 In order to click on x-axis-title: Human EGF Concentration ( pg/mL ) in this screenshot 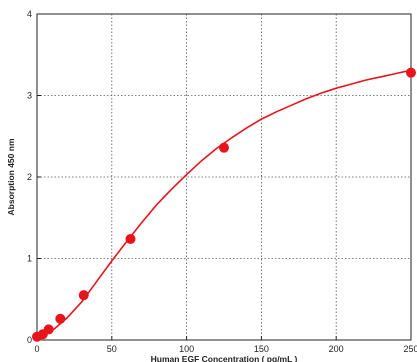, I will do `click(224, 358)`.